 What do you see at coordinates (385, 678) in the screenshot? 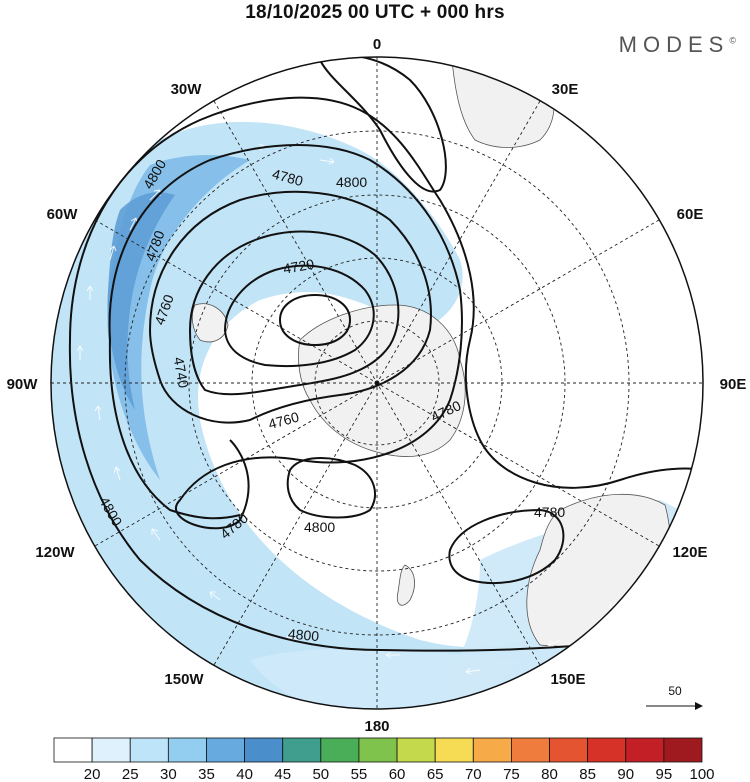
I see `wind-shading-south` at bounding box center [385, 678].